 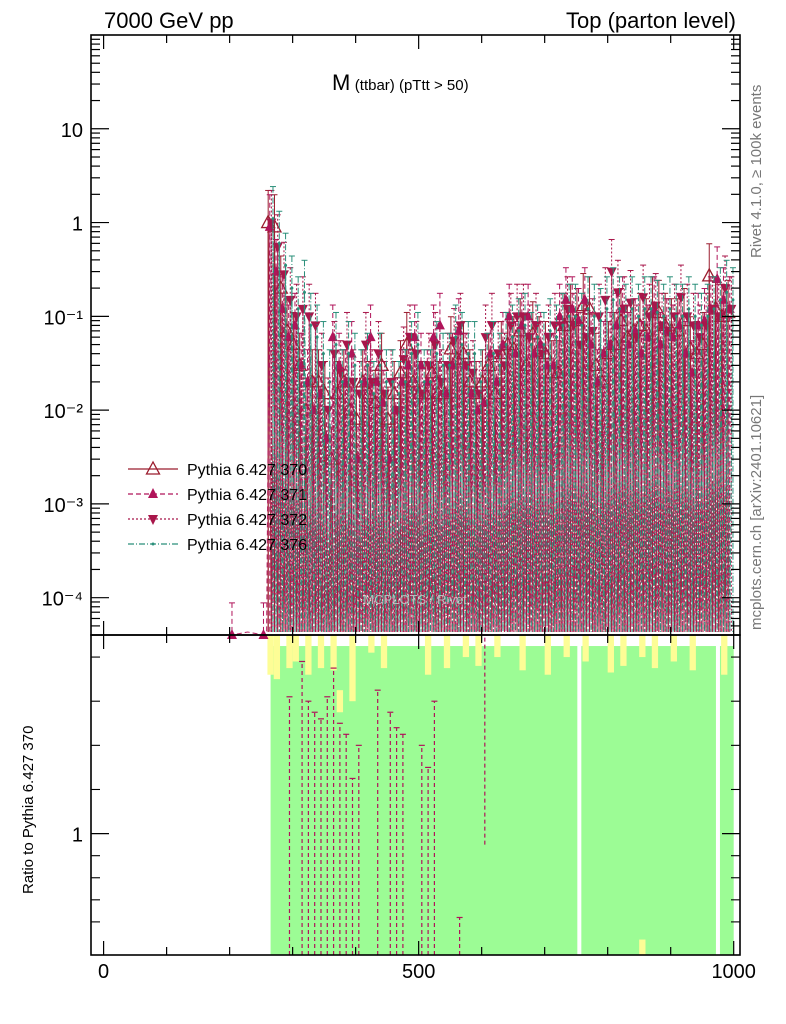 What do you see at coordinates (418, 972) in the screenshot?
I see `x-tick-label: 500` at bounding box center [418, 972].